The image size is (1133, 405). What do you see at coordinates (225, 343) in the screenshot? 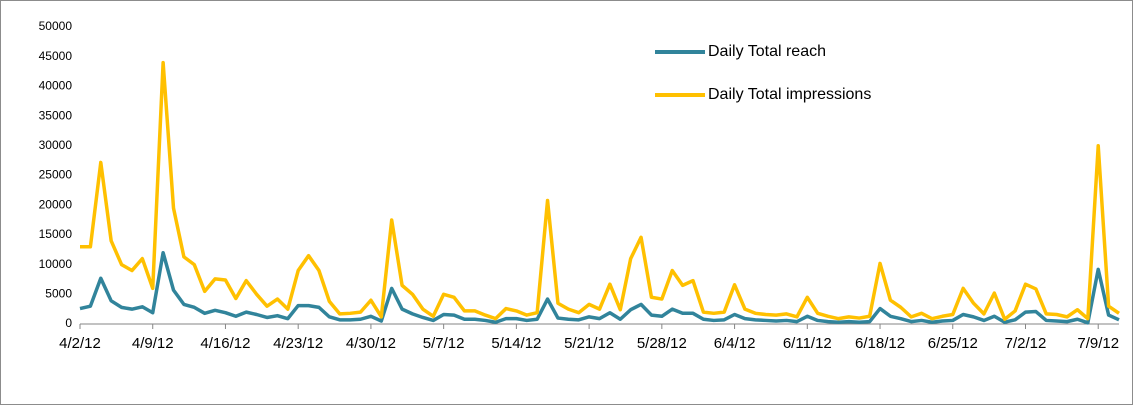
I see `x-tick-label: 4/16/12` at bounding box center [225, 343].